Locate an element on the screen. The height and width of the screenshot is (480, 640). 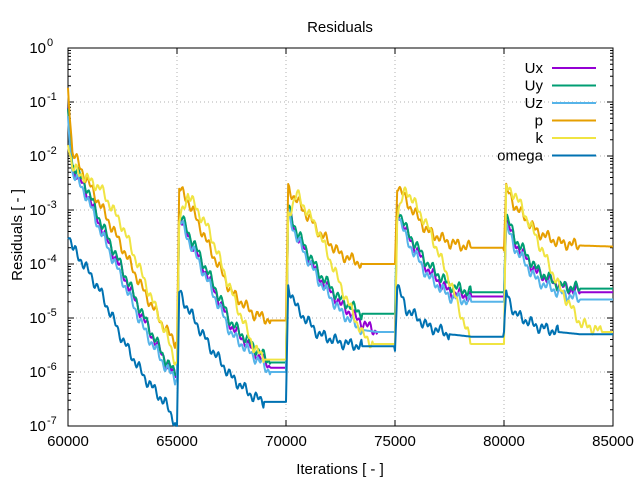
x-tick-label: 70000 is located at coordinates (286, 441).